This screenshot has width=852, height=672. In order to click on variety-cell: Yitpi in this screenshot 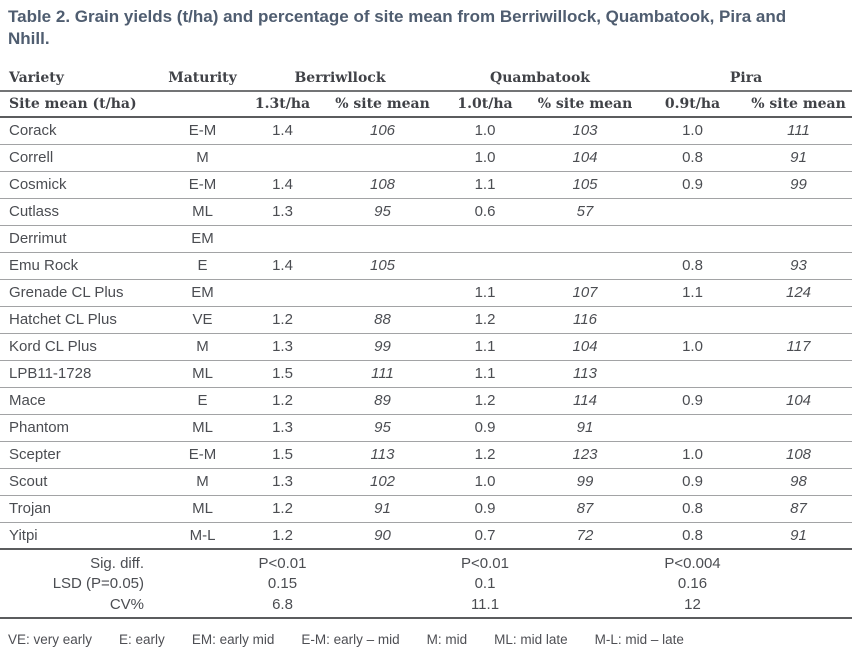, I will do `click(82, 536)`.